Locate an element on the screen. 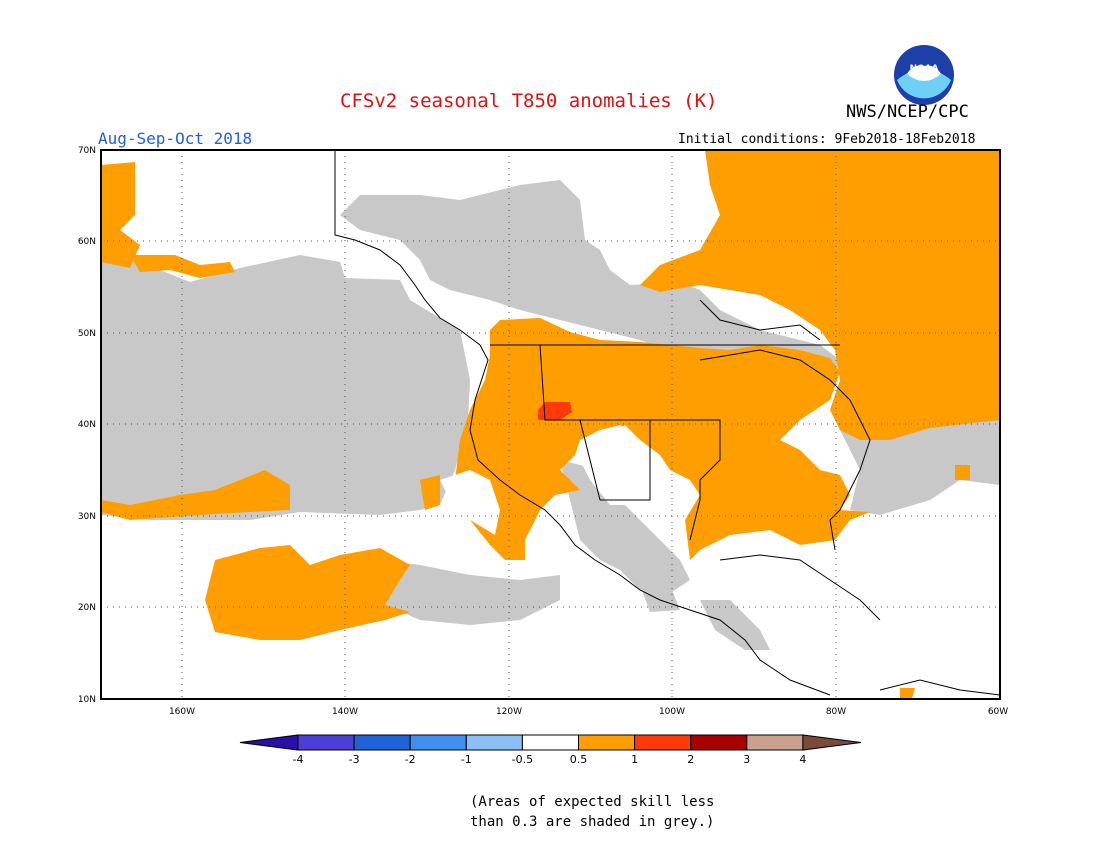  colorbar-tick-label: -0.5 is located at coordinates (522, 759).